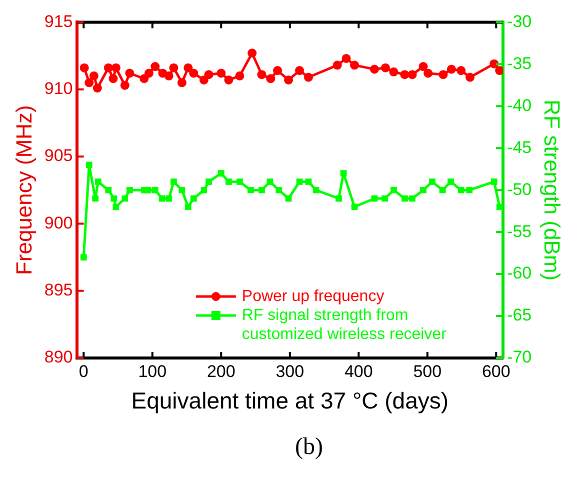  Describe the element at coordinates (290, 371) in the screenshot. I see `x-tick-label: 300` at that location.